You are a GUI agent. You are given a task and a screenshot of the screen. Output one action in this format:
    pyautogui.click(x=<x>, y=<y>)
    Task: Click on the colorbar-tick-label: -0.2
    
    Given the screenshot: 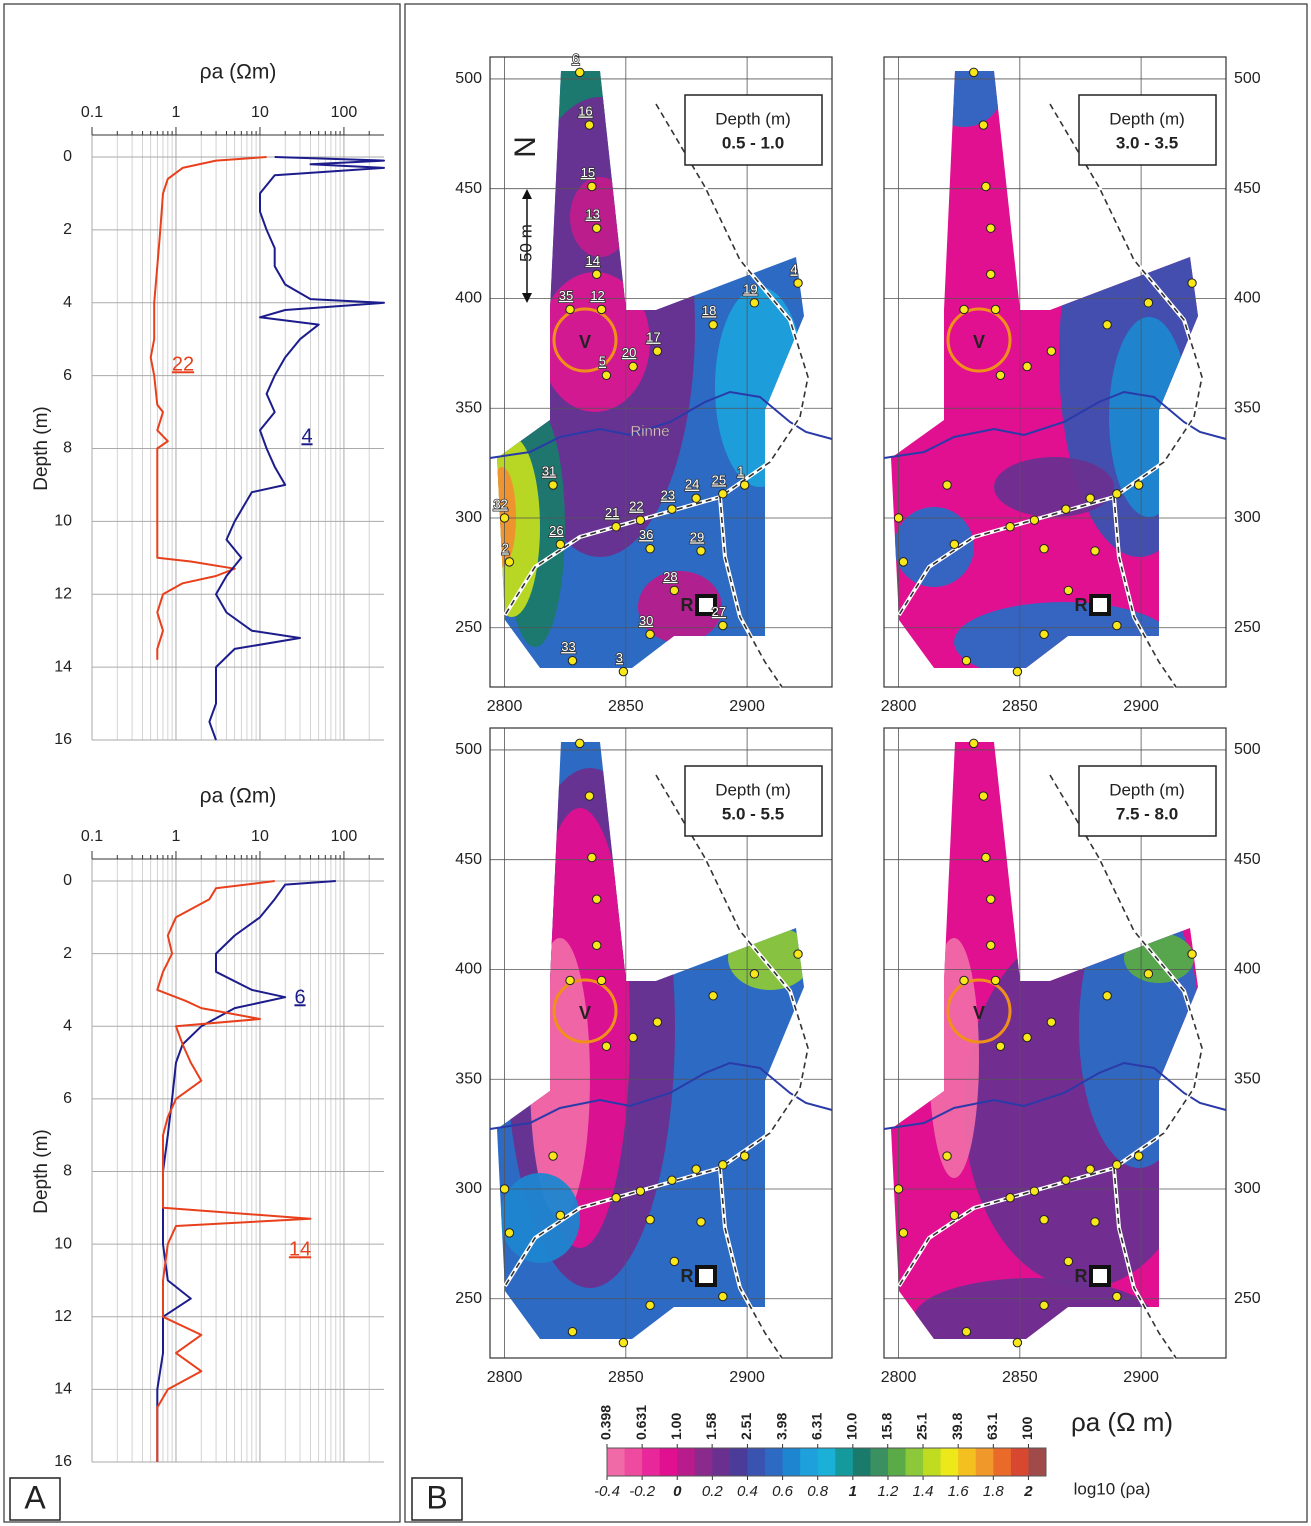 What is the action you would take?
    pyautogui.click(x=642, y=1491)
    